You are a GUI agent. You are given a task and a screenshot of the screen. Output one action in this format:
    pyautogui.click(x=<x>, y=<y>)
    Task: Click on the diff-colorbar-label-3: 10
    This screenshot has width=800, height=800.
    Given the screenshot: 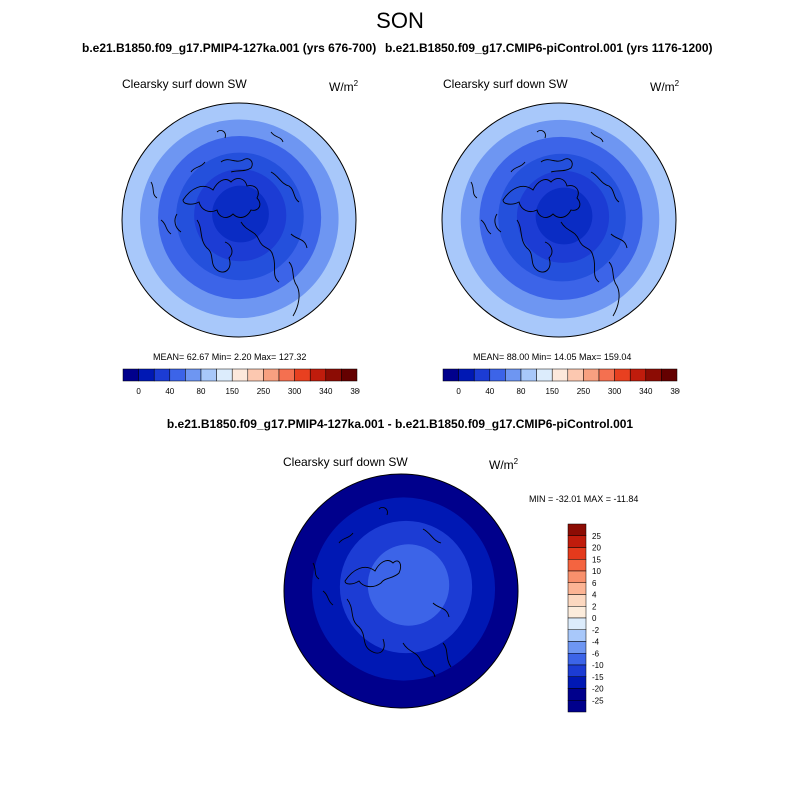 What is the action you would take?
    pyautogui.click(x=596, y=571)
    